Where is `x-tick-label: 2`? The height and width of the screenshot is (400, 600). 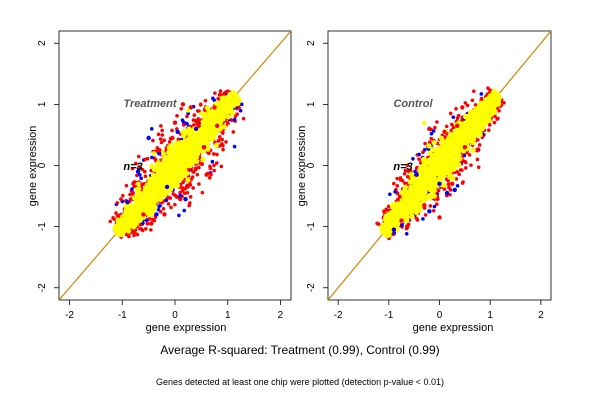 x-tick-label: 2 is located at coordinates (541, 315).